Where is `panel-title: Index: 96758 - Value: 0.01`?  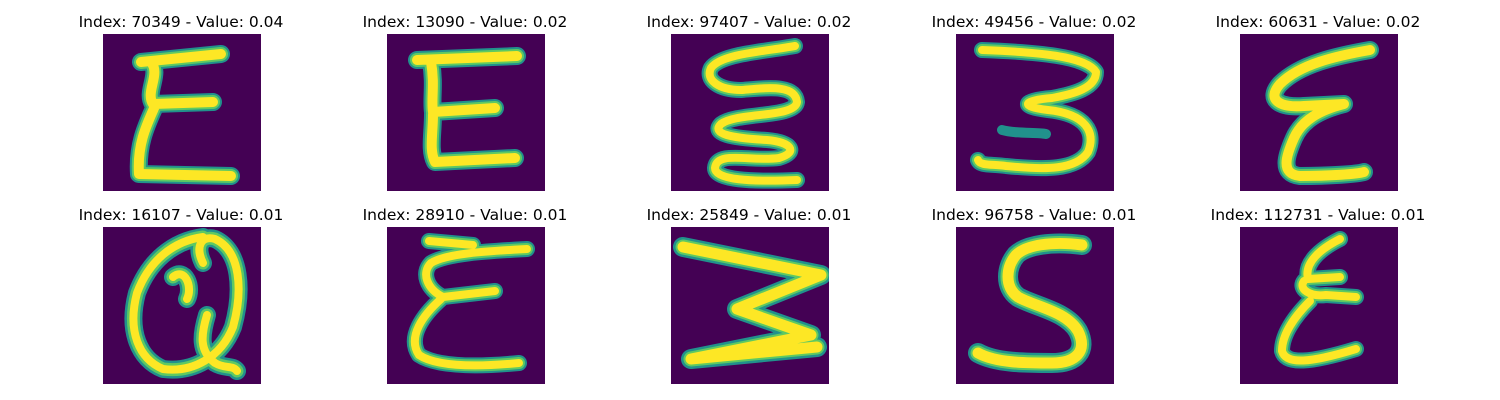
panel-title: Index: 96758 - Value: 0.01 is located at coordinates (1034, 215).